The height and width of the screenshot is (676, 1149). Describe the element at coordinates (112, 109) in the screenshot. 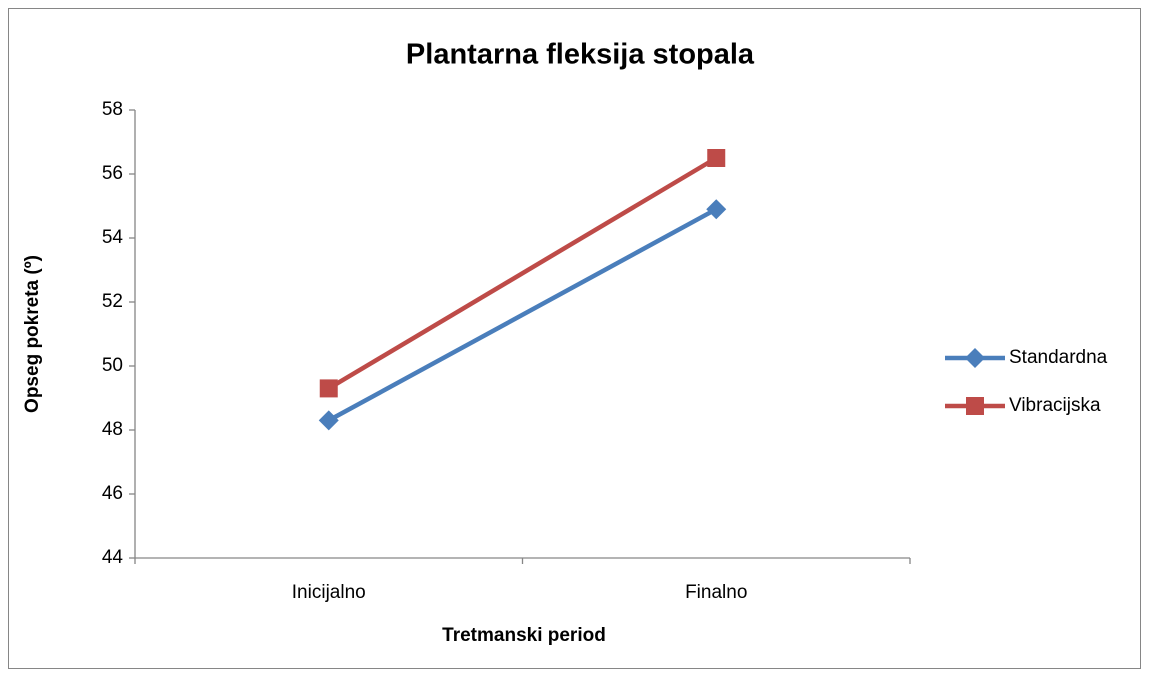

I see `y-tick-label: 58` at that location.